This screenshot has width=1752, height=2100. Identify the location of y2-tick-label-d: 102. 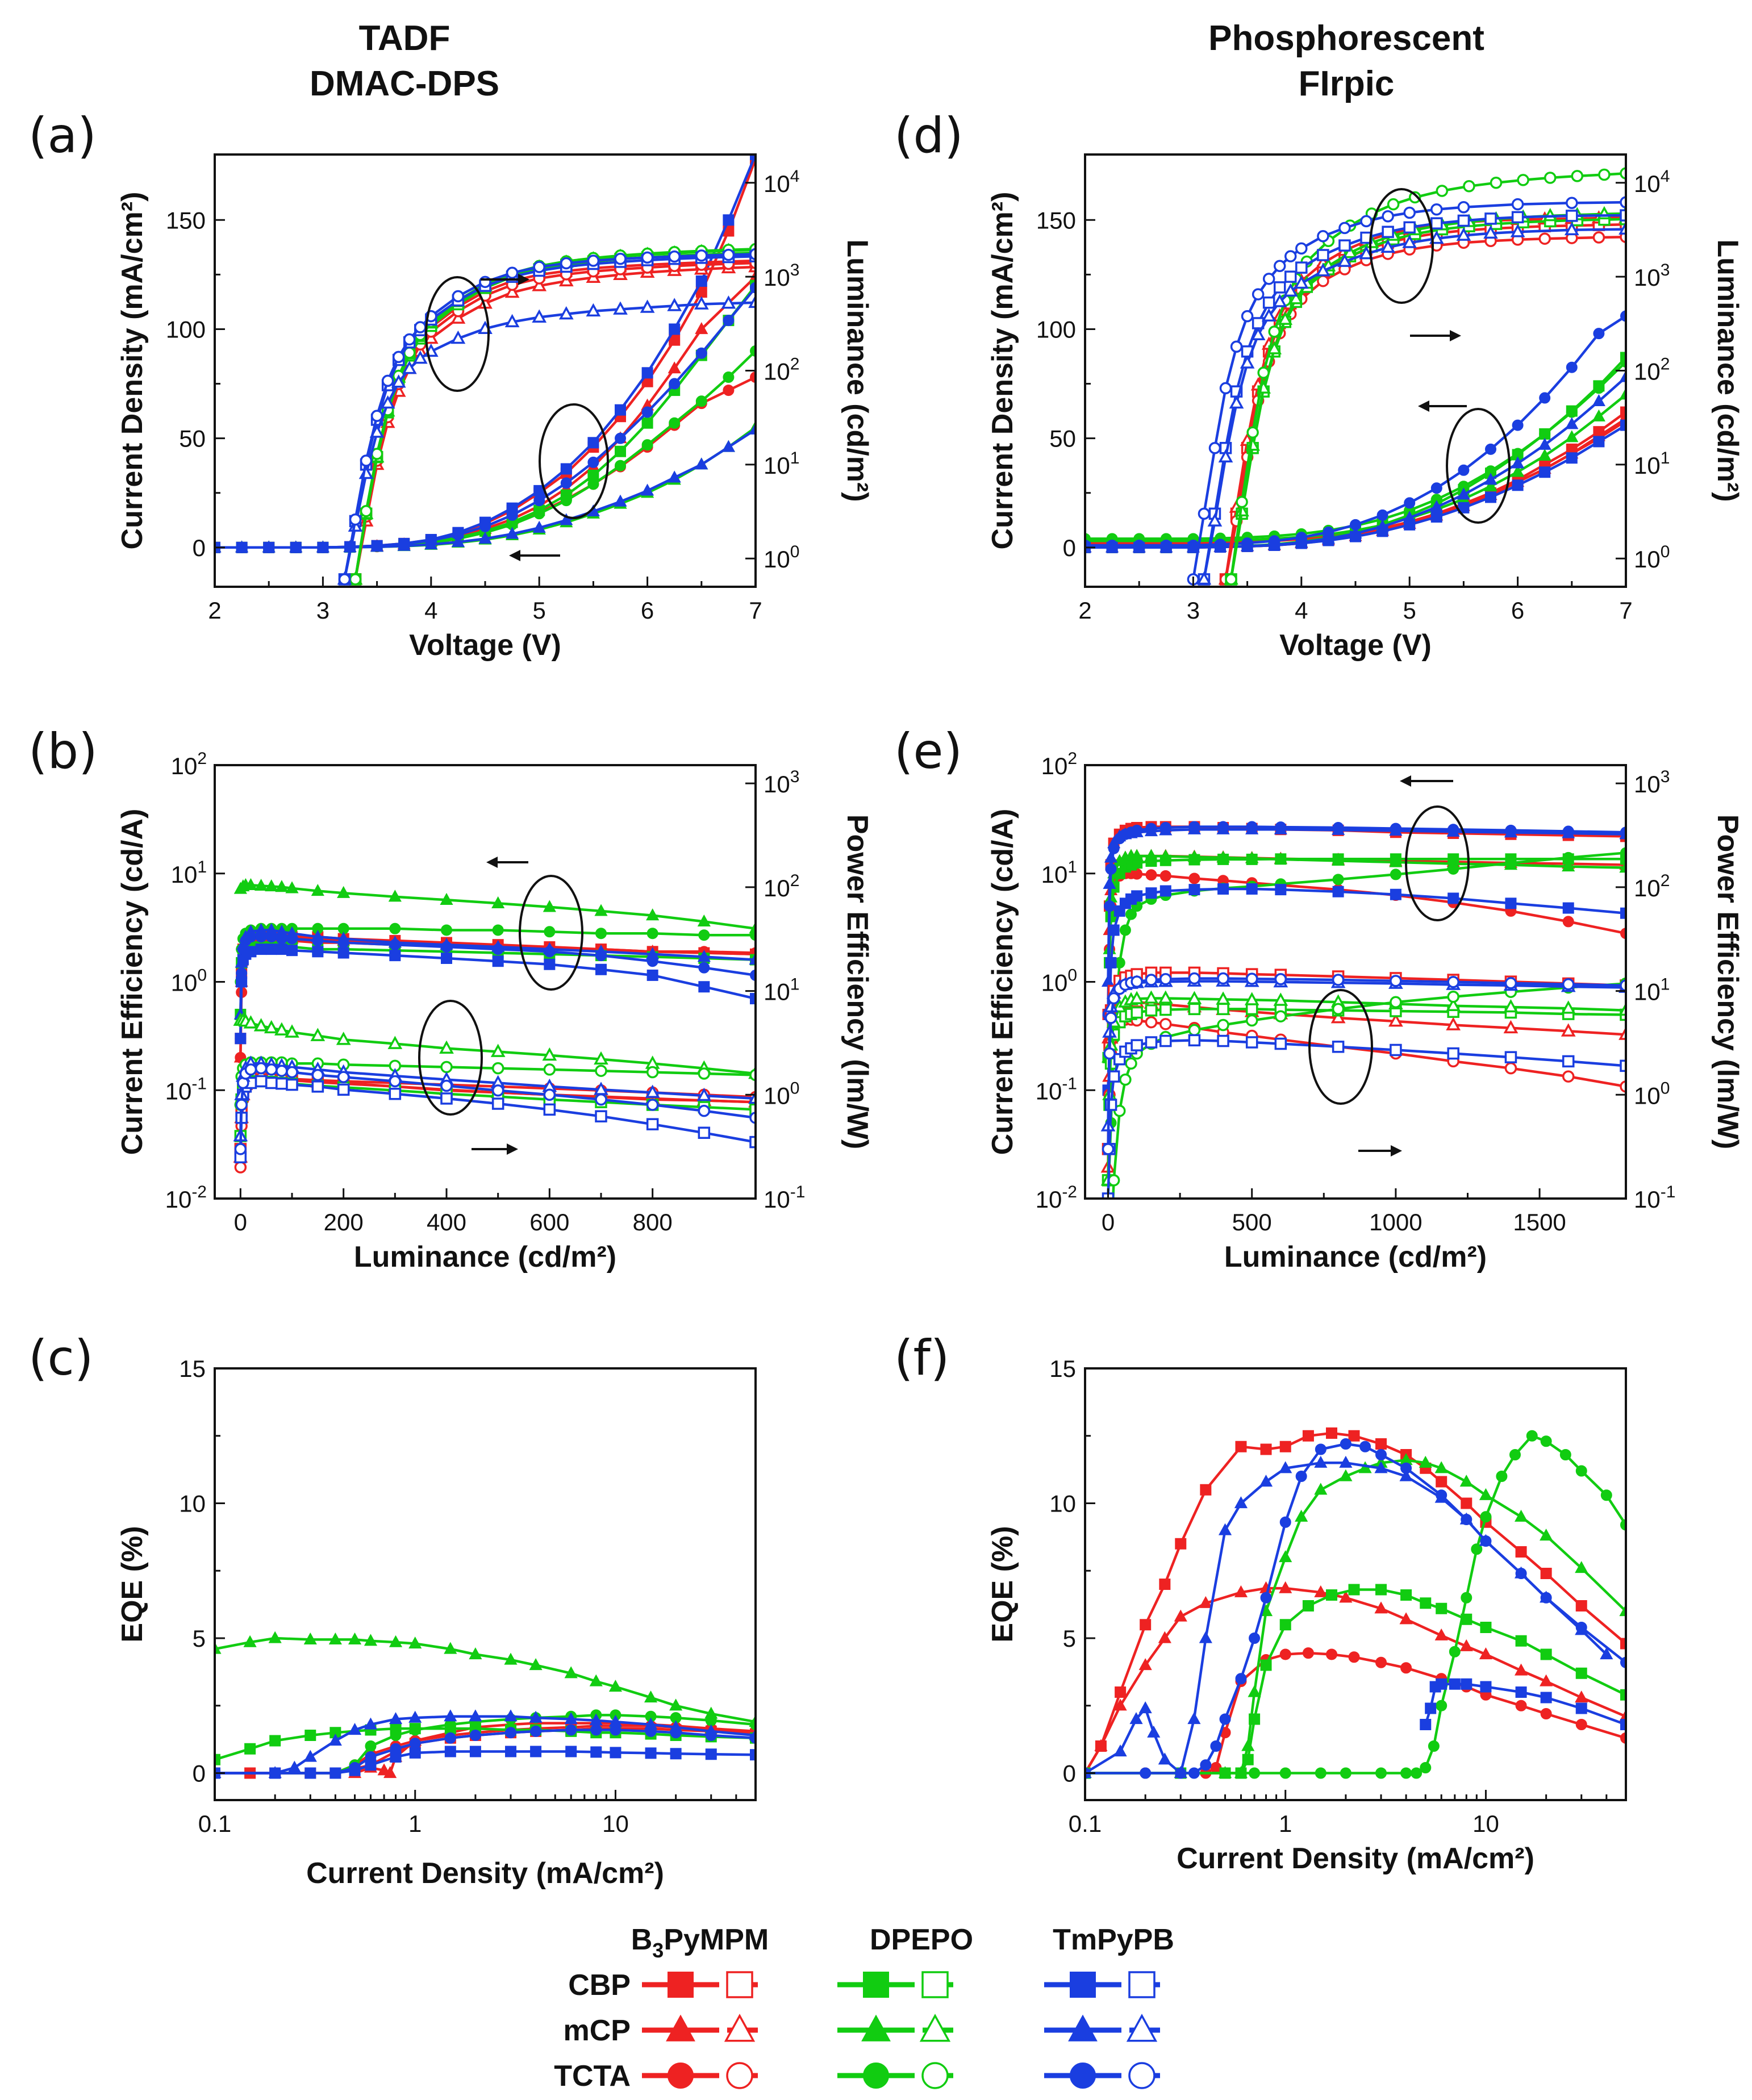
(1652, 370).